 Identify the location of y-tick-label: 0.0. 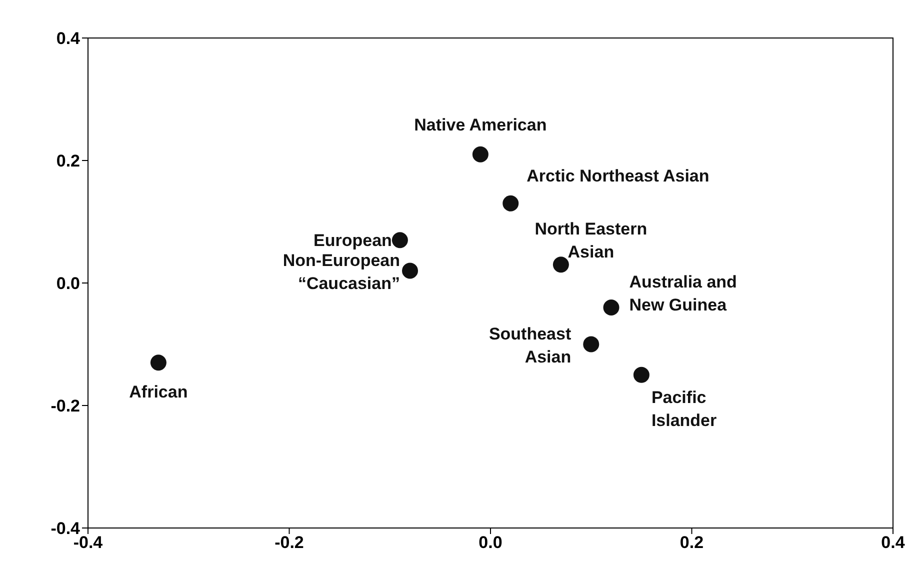
(68, 284).